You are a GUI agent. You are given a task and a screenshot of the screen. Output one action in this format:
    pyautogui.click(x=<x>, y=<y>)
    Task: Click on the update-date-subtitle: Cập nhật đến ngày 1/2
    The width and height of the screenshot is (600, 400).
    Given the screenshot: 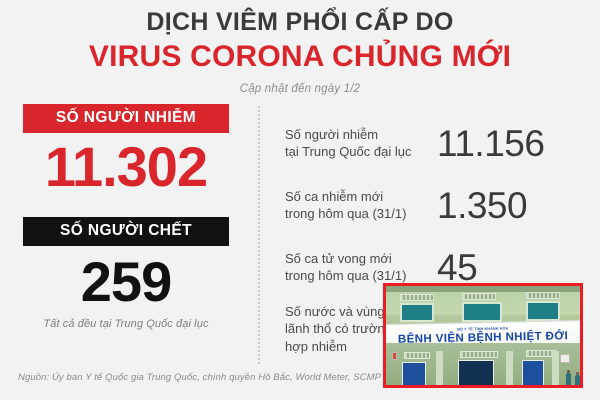 What is the action you would take?
    pyautogui.click(x=300, y=88)
    